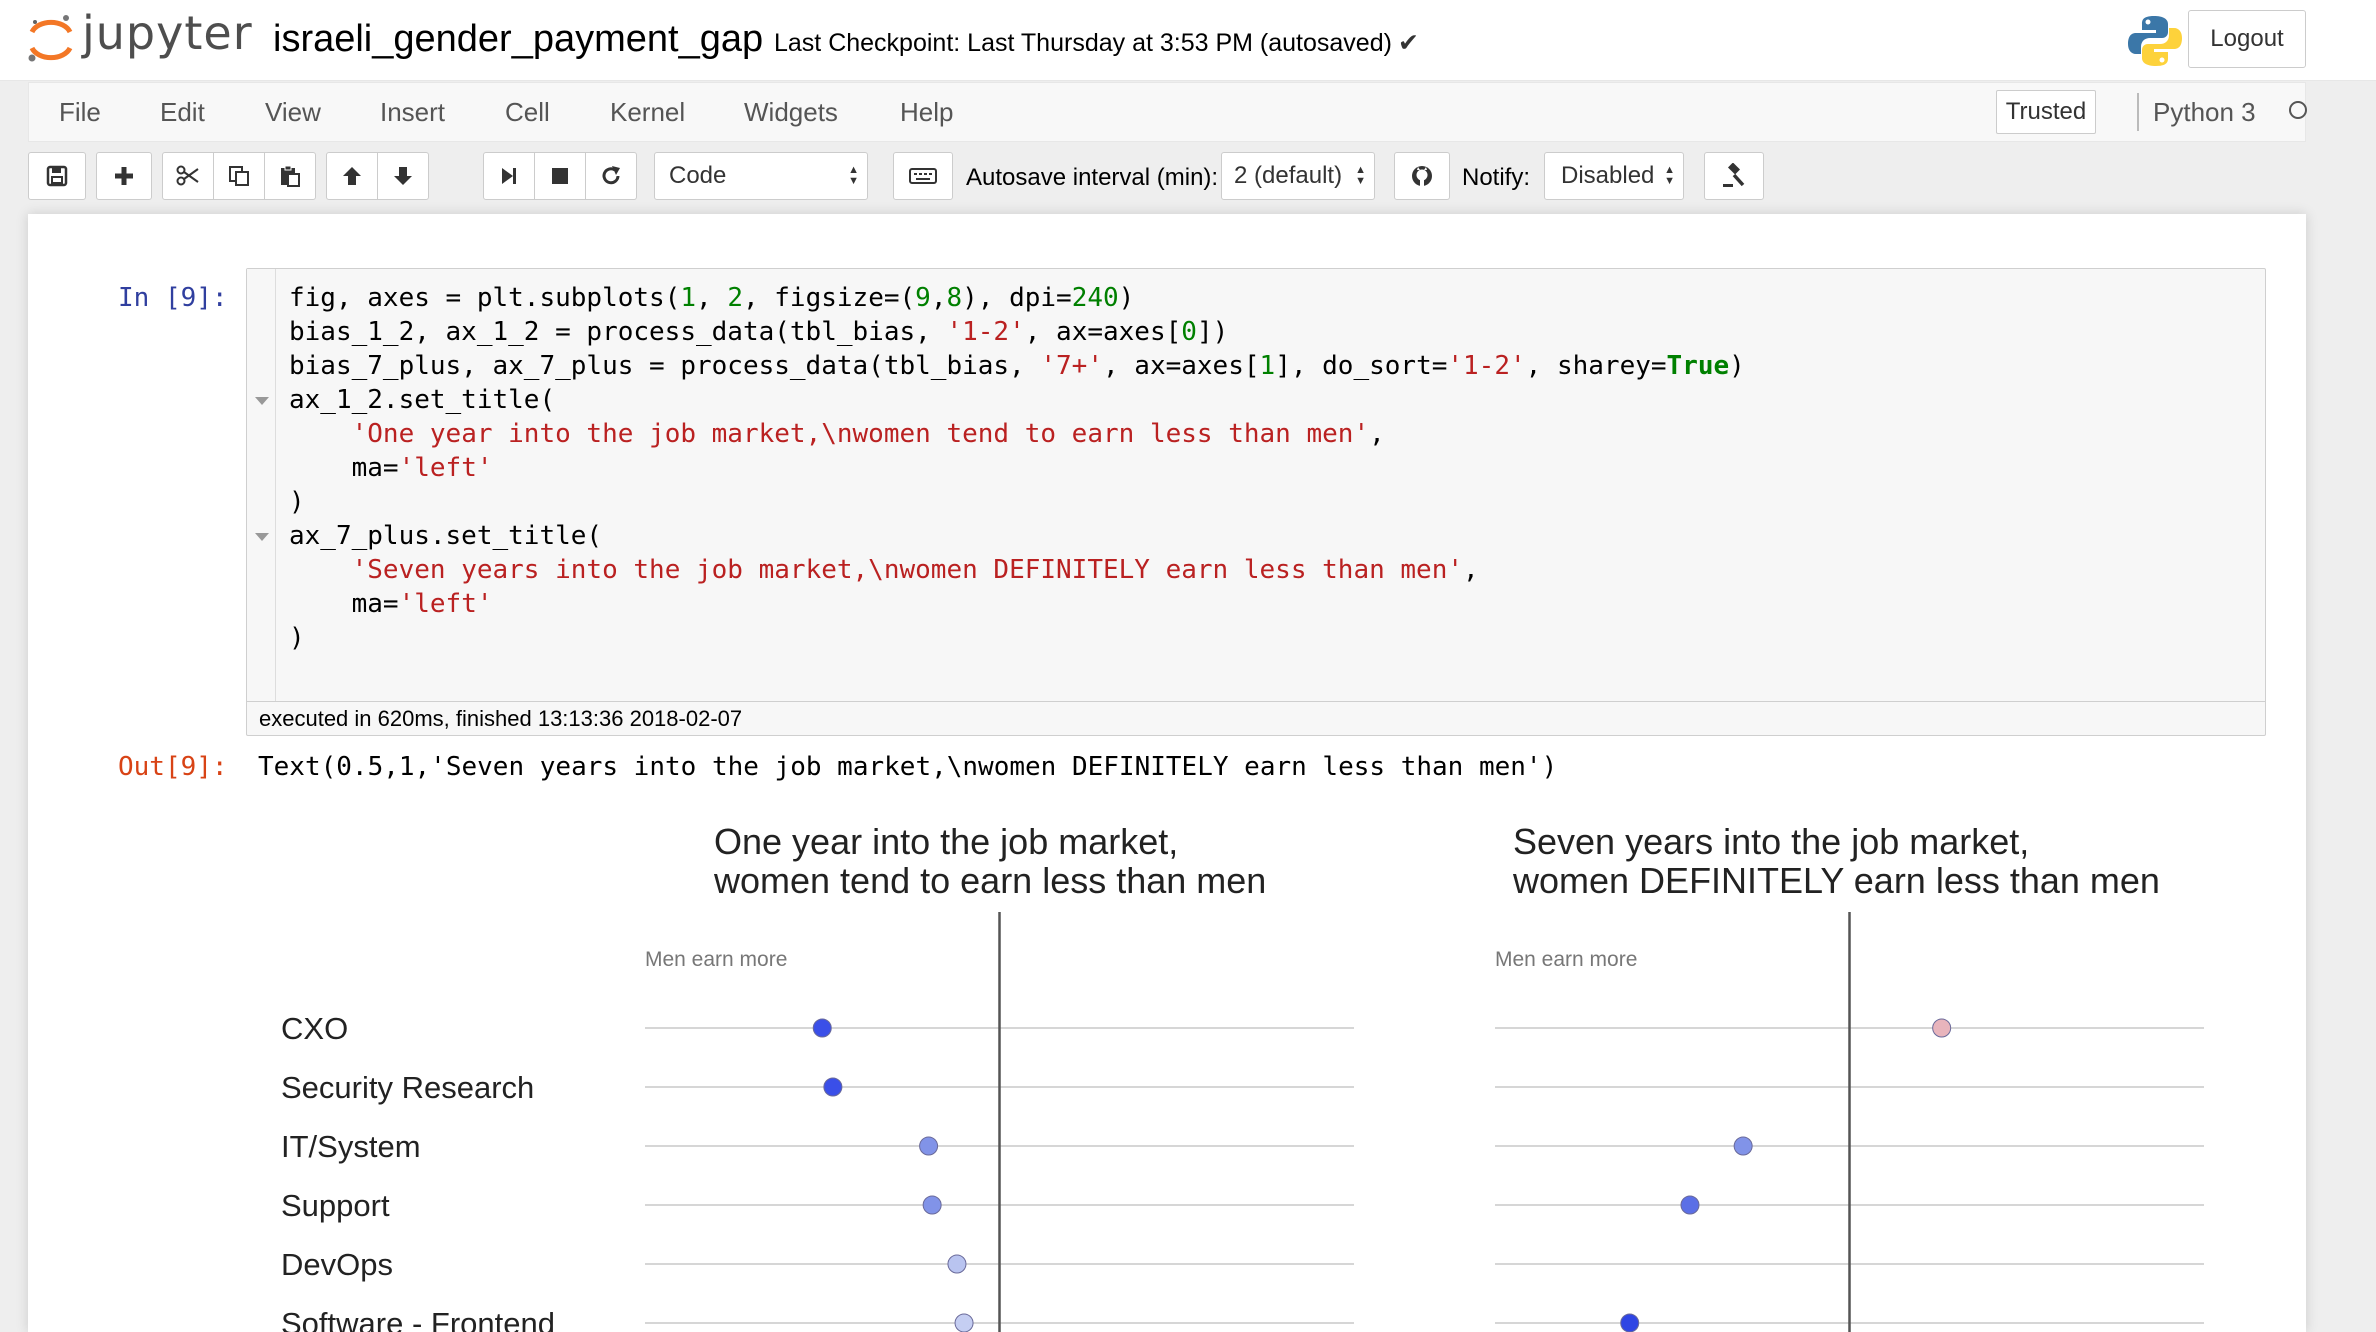 The height and width of the screenshot is (1332, 2376). I want to click on chart-title-line: Seven years into the job market,, so click(1771, 841).